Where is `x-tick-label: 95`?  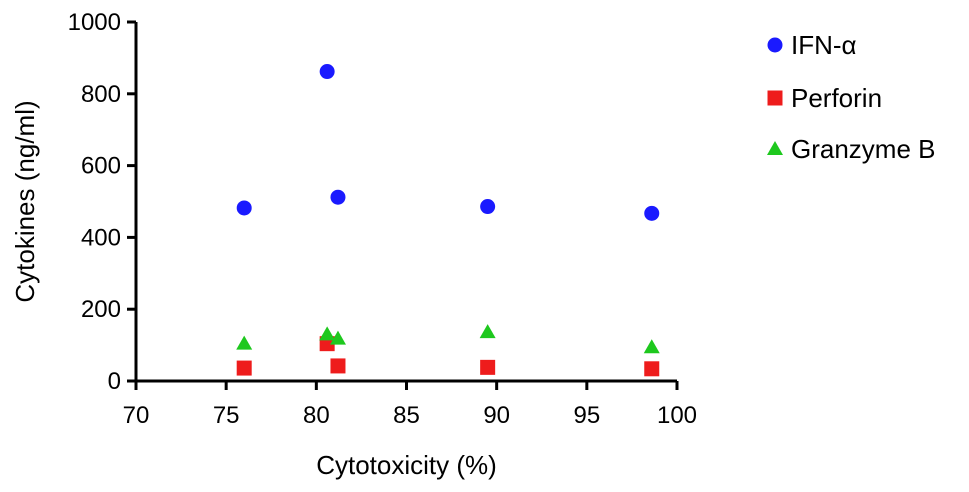
x-tick-label: 95 is located at coordinates (586, 415).